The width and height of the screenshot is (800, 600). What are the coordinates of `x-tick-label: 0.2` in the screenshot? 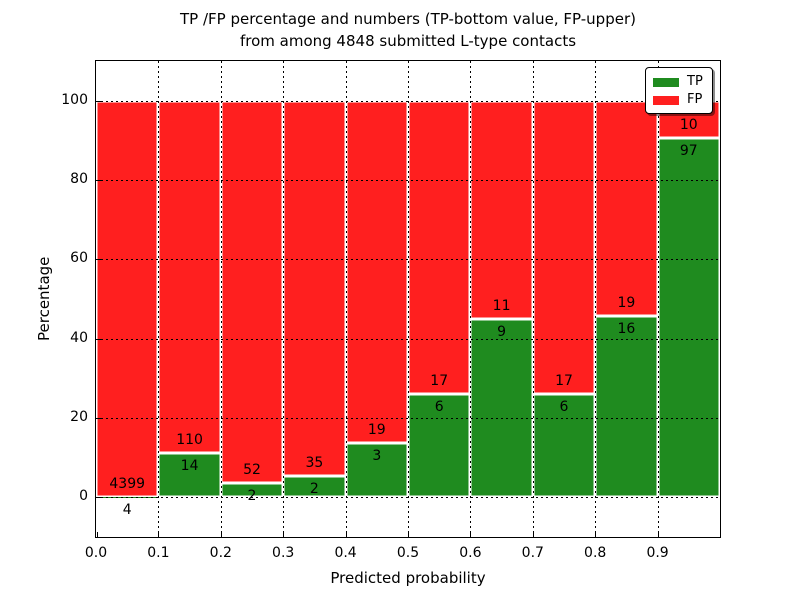 It's located at (220, 553).